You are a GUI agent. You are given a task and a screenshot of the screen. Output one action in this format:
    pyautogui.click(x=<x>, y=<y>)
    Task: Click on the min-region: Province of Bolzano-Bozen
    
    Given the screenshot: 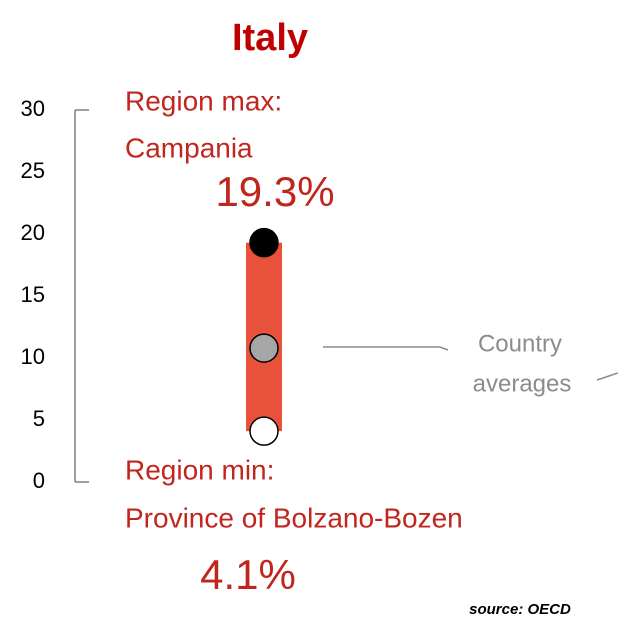 What is the action you would take?
    pyautogui.click(x=294, y=517)
    